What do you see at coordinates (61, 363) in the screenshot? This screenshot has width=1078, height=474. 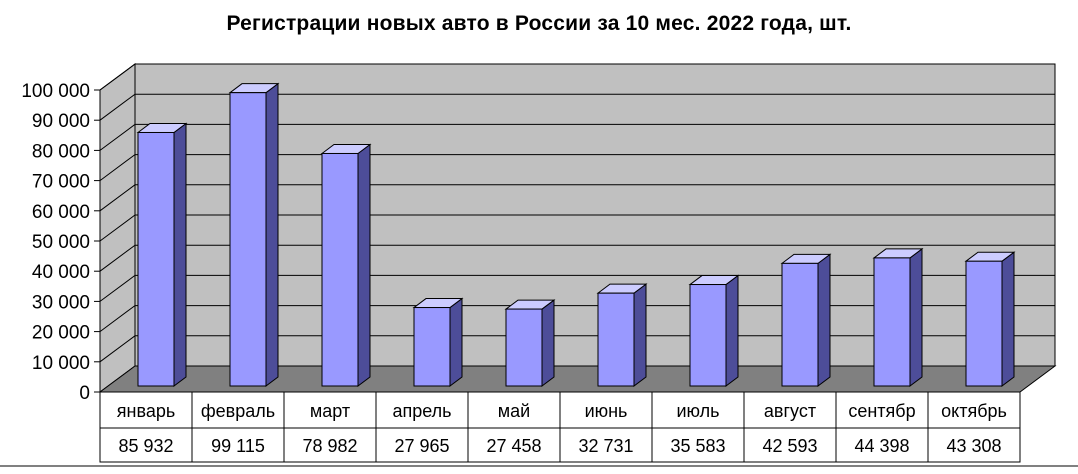 I see `y-tick-label: 10 000` at bounding box center [61, 363].